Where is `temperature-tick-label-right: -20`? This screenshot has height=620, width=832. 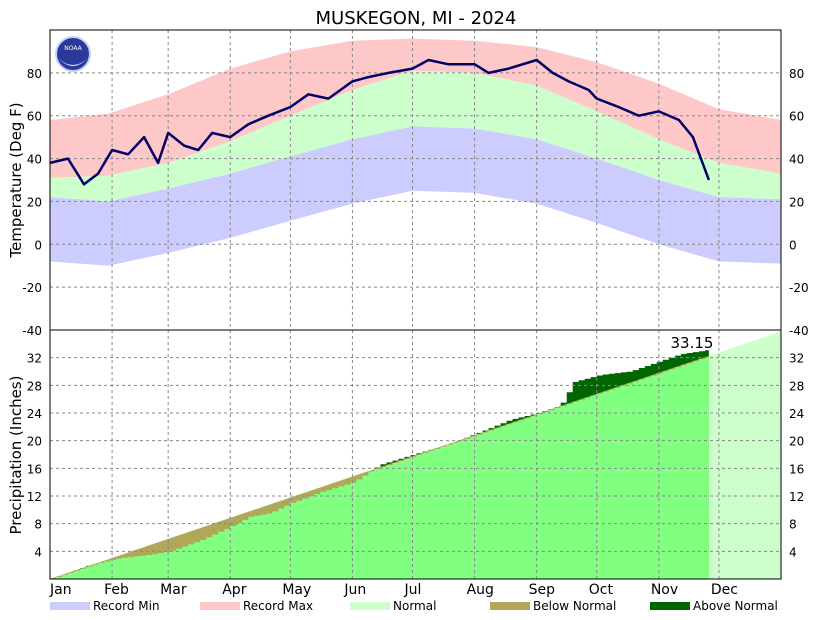
temperature-tick-label-right: -20 is located at coordinates (799, 288).